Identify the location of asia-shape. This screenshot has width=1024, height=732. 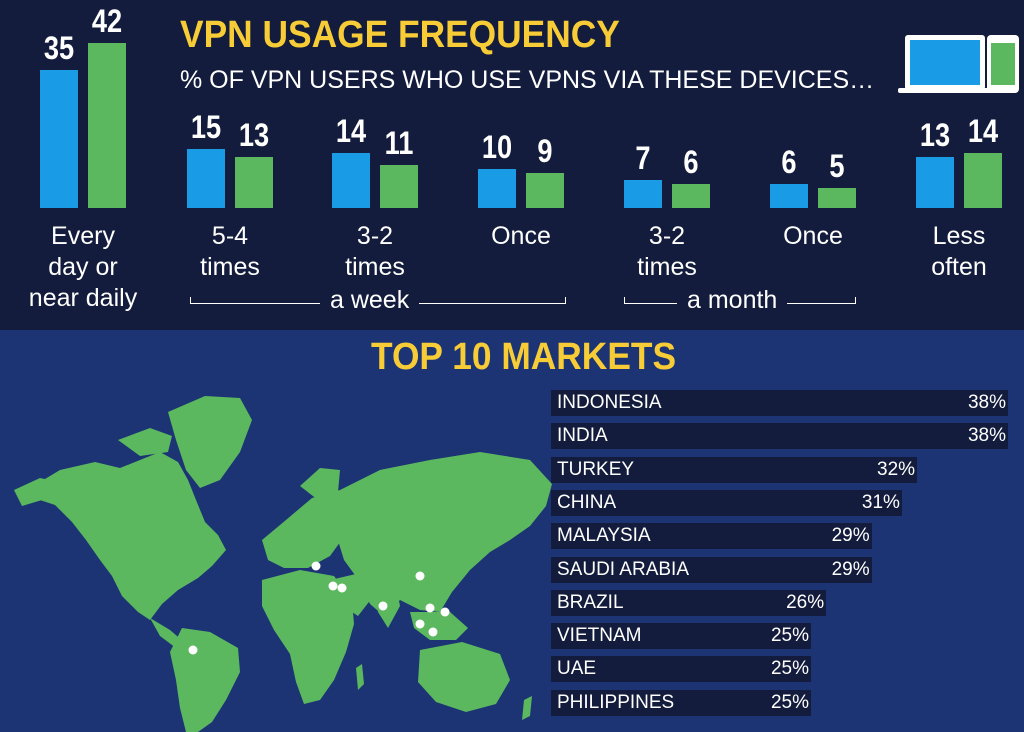
(444, 534).